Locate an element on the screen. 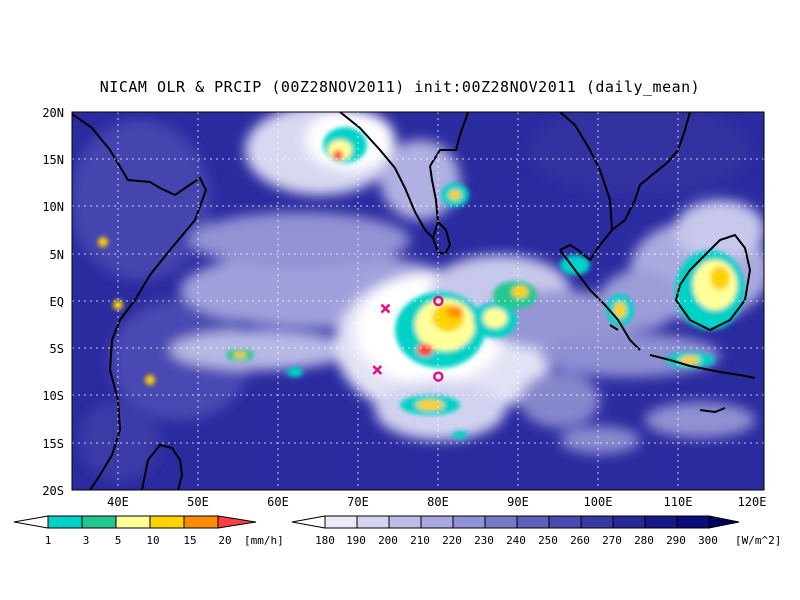  lat-tick: 15N is located at coordinates (53, 160).